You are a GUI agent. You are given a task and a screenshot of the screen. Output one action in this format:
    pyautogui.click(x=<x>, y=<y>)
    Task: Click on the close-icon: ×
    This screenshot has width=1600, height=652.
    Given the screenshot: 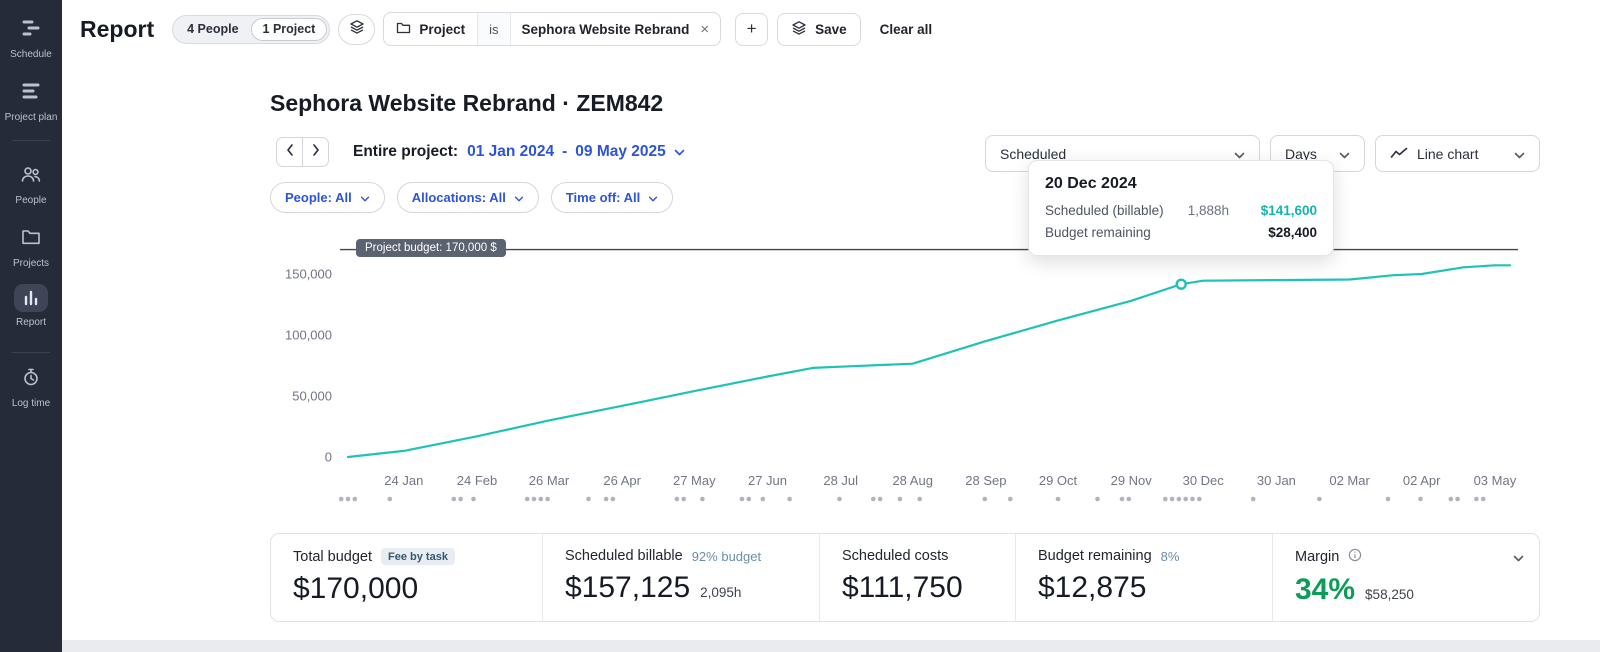 What is the action you would take?
    pyautogui.click(x=705, y=29)
    